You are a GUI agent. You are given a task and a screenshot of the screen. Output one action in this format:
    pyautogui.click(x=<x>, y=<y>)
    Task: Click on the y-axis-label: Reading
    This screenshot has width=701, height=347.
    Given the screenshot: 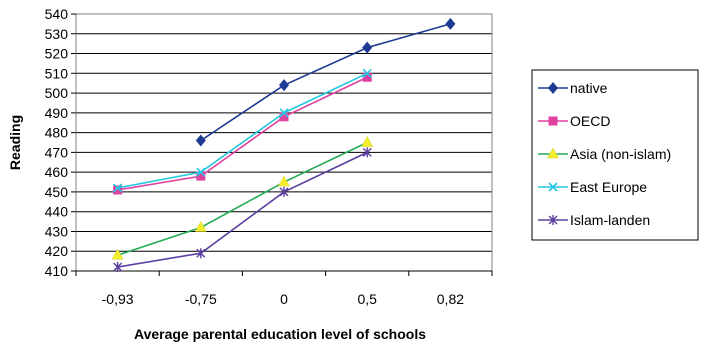 What is the action you would take?
    pyautogui.click(x=15, y=142)
    